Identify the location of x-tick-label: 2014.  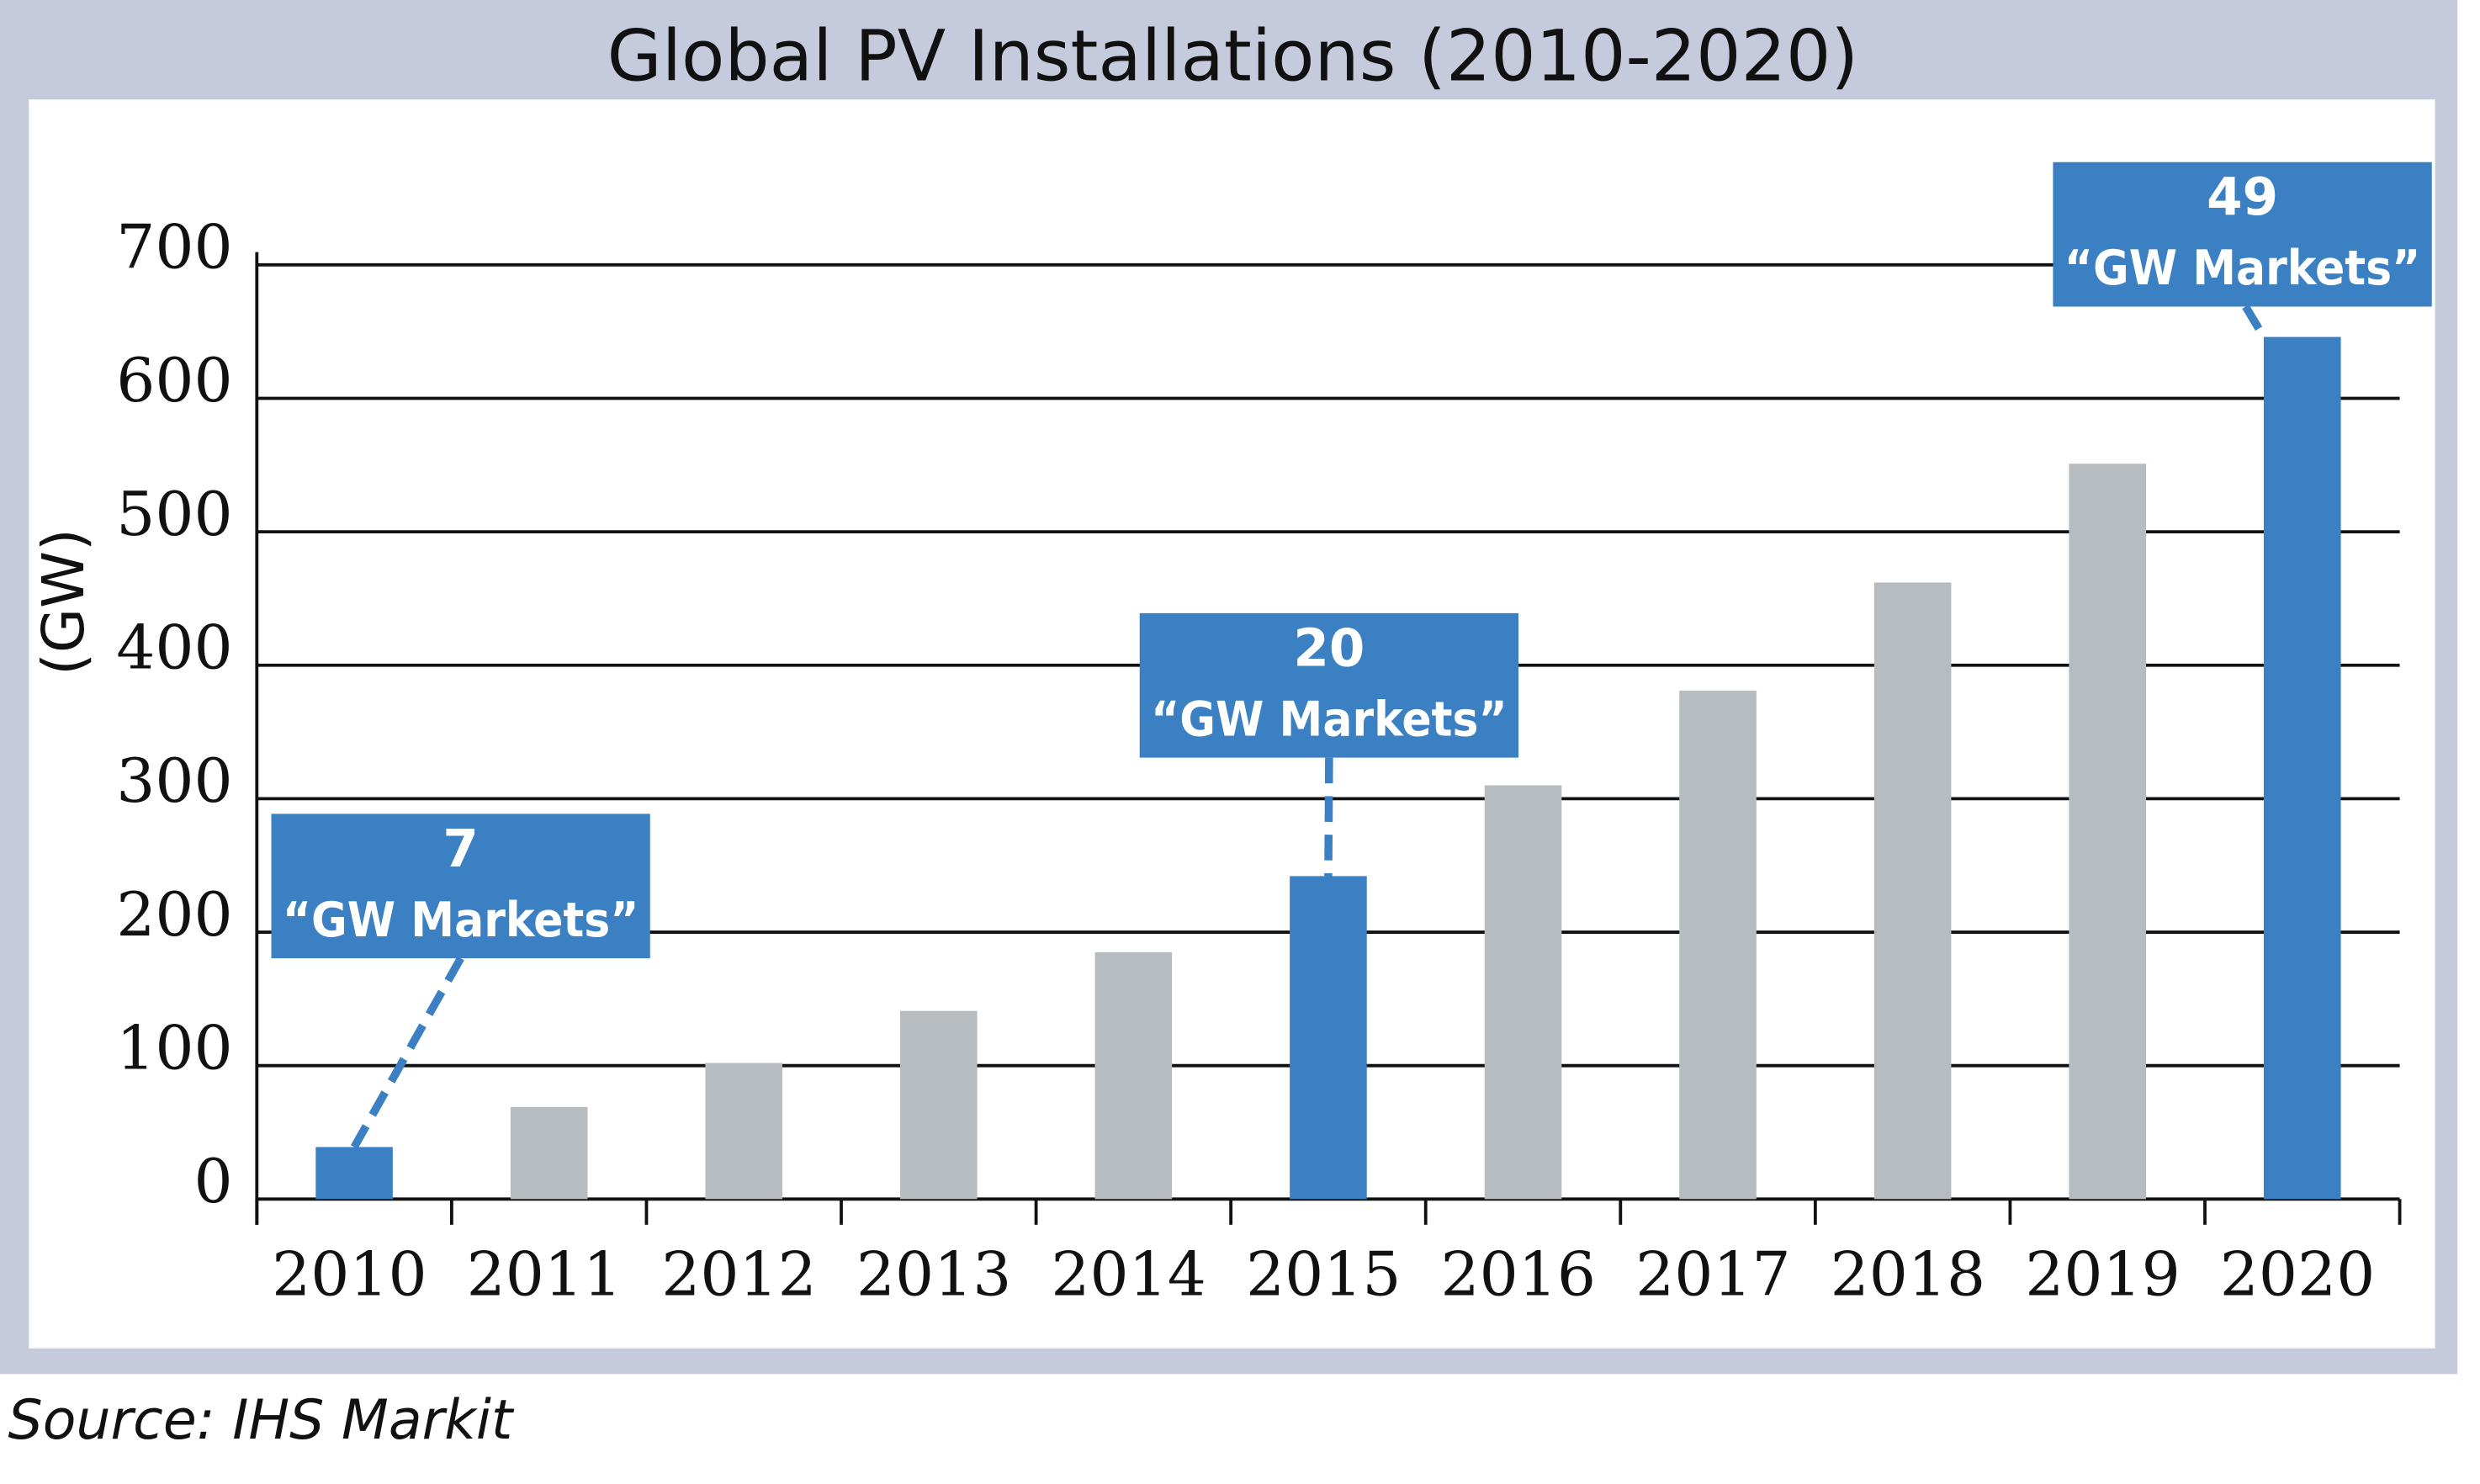
(1128, 1275).